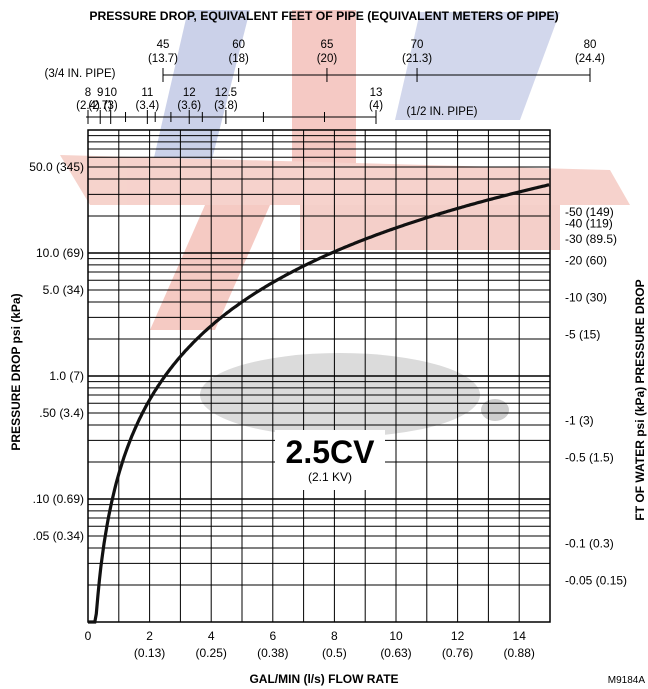 The height and width of the screenshot is (689, 648). I want to click on y-left-tick-label: .10 (0.69), so click(58, 499).